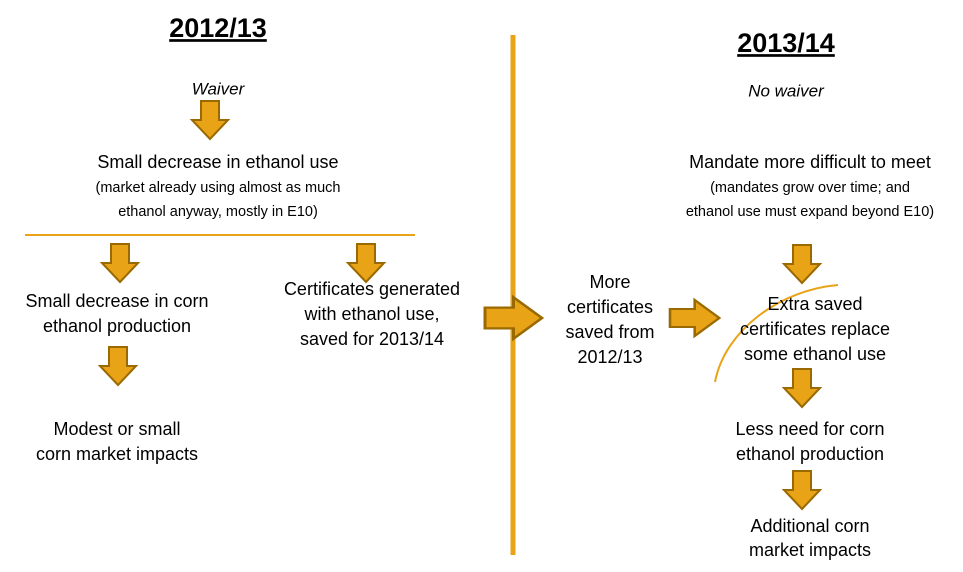  I want to click on right-impacts: market impacts, so click(810, 550).